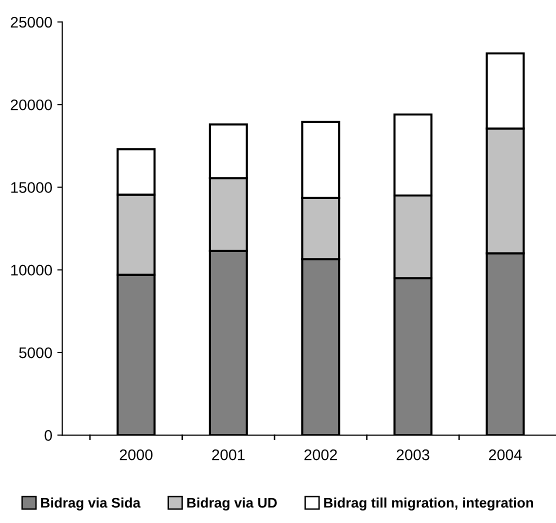 Image resolution: width=556 pixels, height=523 pixels. Describe the element at coordinates (136, 454) in the screenshot. I see `x-tick-label: 2000` at that location.